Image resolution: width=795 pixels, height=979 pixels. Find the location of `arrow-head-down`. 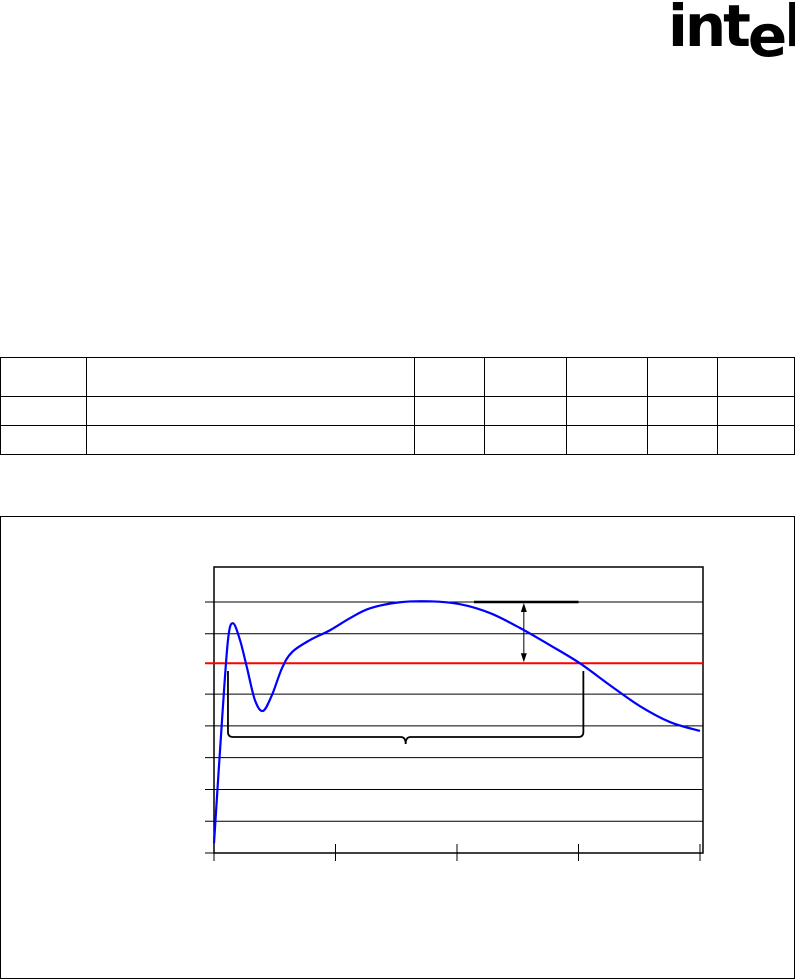

arrow-head-down is located at coordinates (523, 658).